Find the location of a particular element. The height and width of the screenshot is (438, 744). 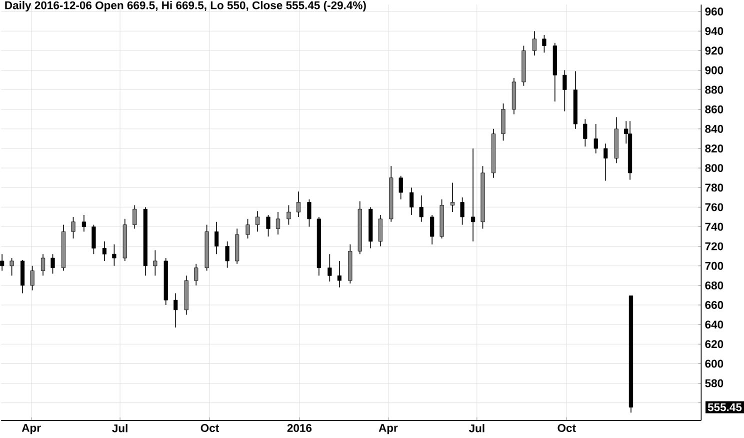

y-tick-label: 720 is located at coordinates (714, 246).